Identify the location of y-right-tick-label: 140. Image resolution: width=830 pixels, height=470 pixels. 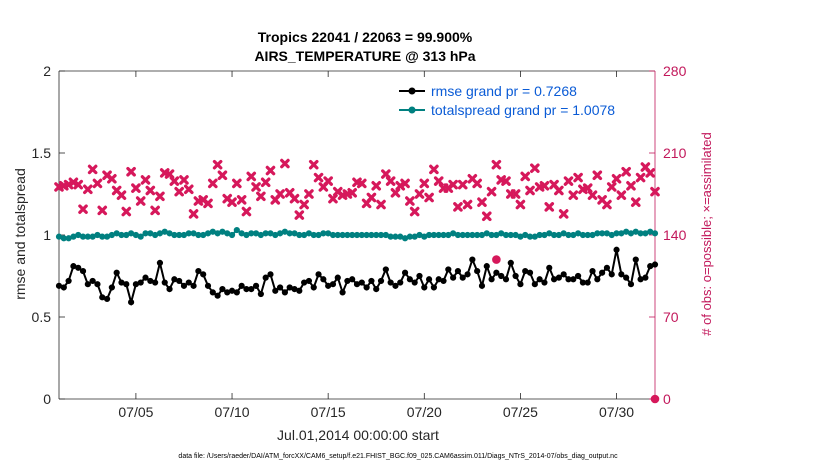
(675, 235).